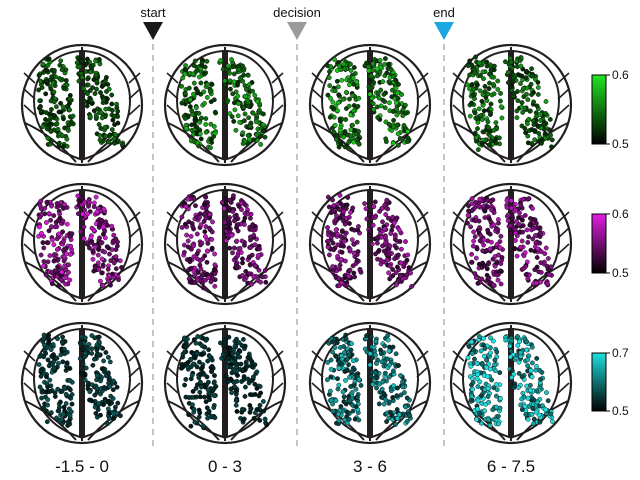 This screenshot has width=640, height=480. Describe the element at coordinates (610, 109) in the screenshot. I see `colorbar-green: 0.6 0.5` at that location.